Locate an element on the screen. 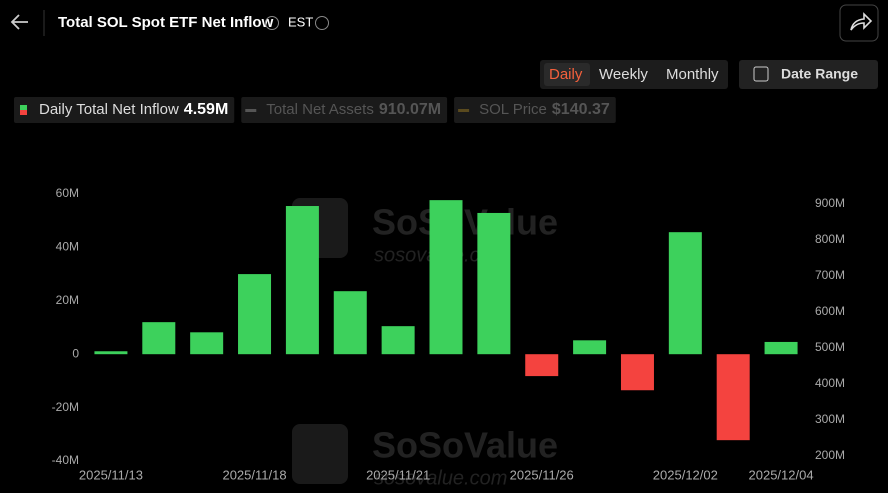 Image resolution: width=888 pixels, height=493 pixels. date-range-label: Date Range is located at coordinates (819, 74).